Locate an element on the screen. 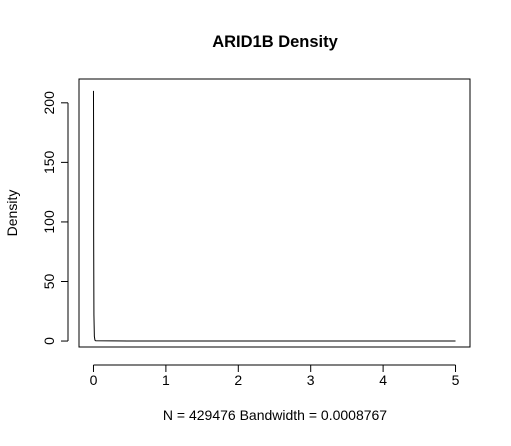 This screenshot has height=446, width=511. y-tick-label: 0 is located at coordinates (49, 341).